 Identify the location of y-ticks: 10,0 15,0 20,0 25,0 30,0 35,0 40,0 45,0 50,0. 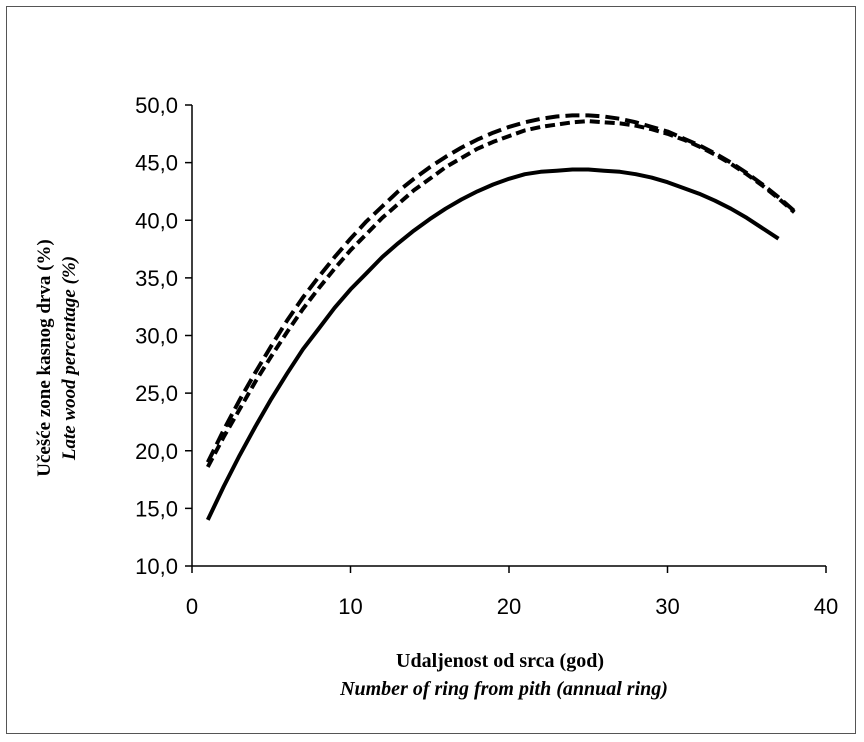
(163, 336).